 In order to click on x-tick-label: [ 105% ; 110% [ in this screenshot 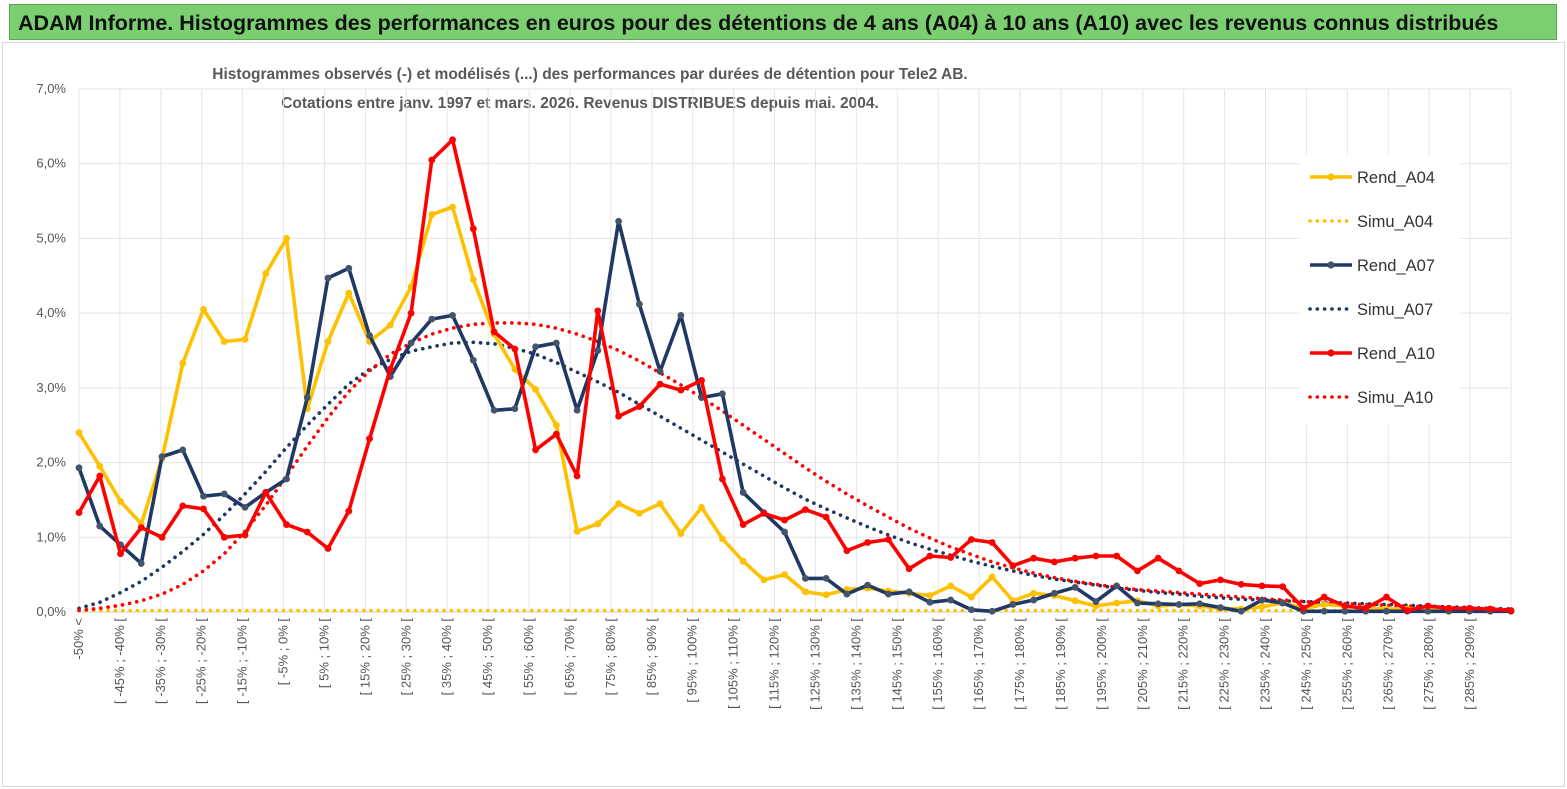, I will do `click(733, 663)`.